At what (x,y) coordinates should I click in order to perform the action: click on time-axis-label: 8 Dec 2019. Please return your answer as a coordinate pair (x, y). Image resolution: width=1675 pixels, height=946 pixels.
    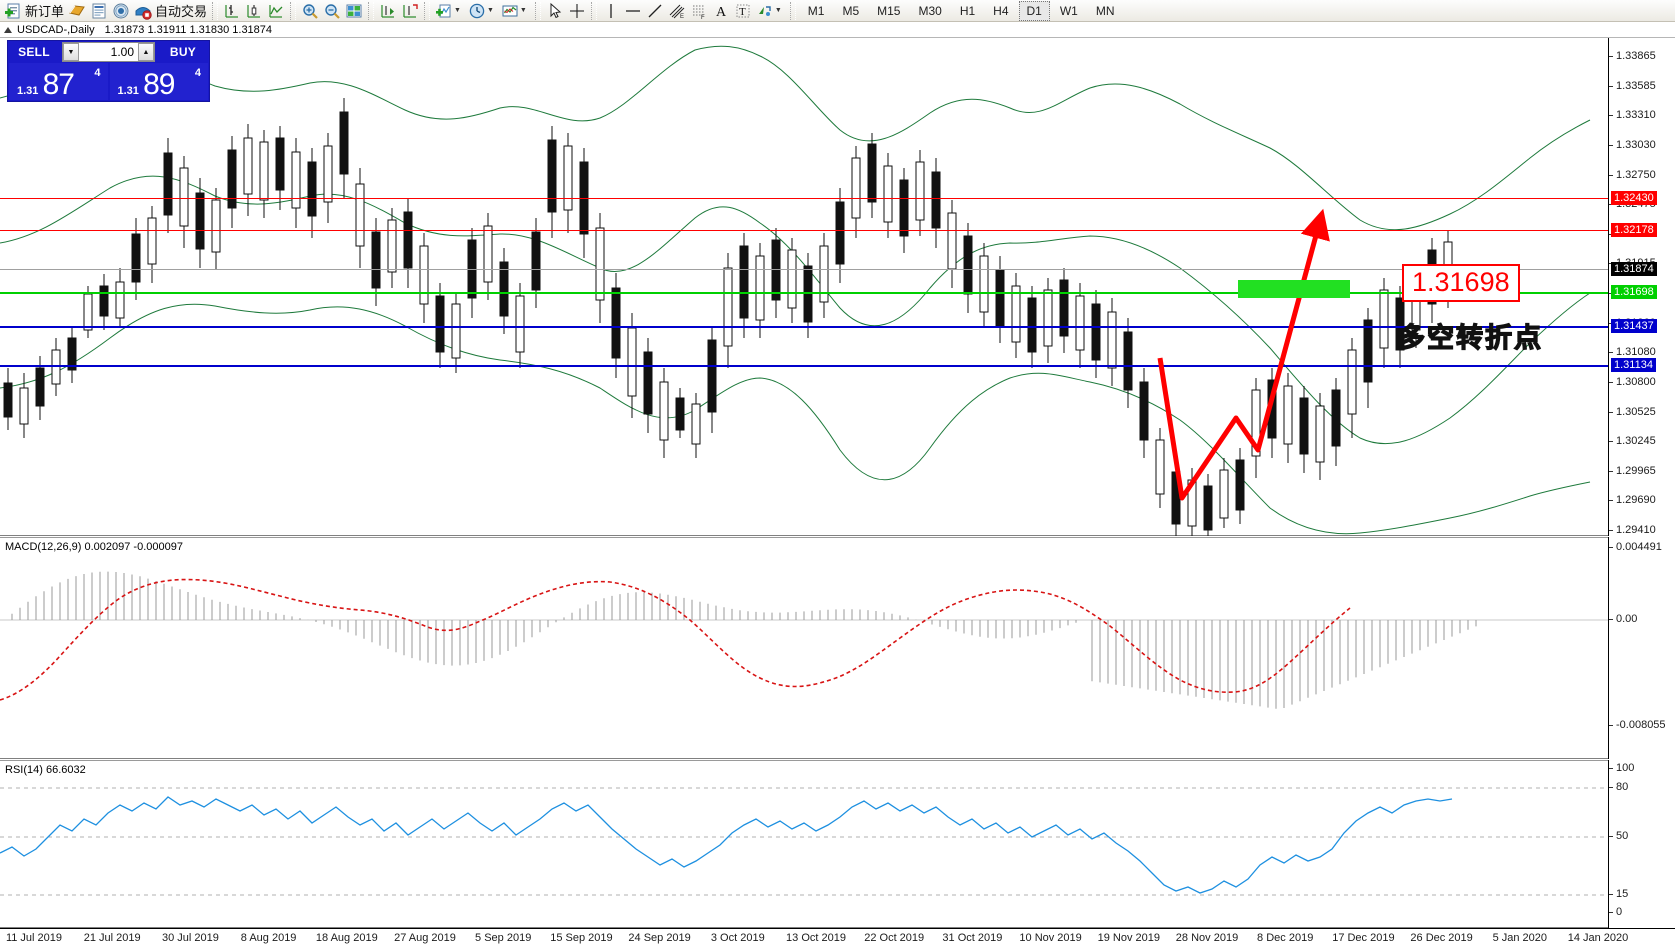
    Looking at the image, I should click on (1285, 938).